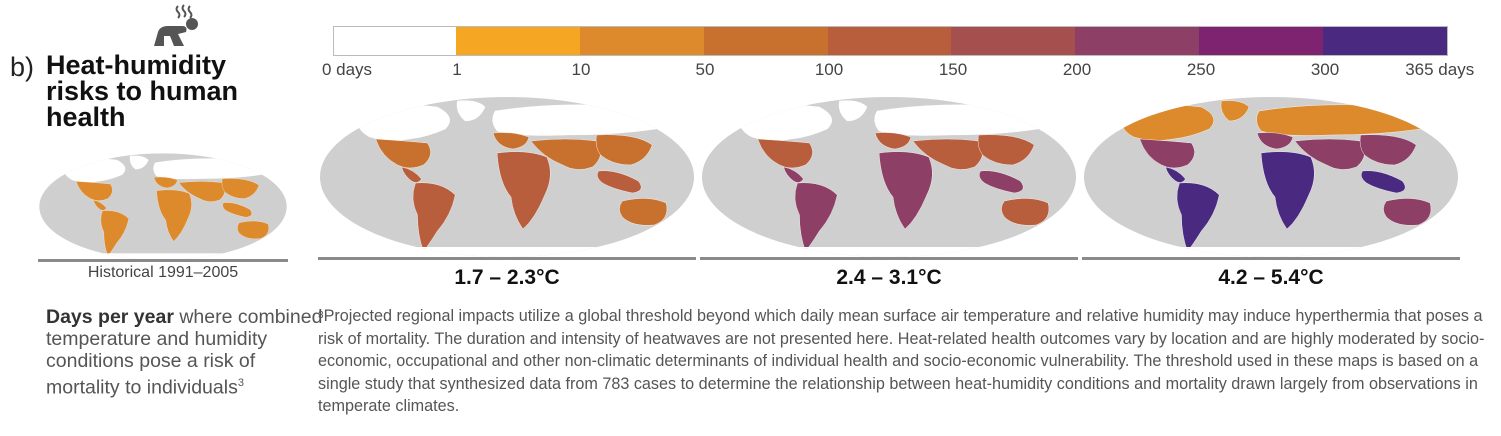 The image size is (1501, 436). Describe the element at coordinates (142, 91) in the screenshot. I see `panel-title: Heat-humidity risks to human health` at that location.